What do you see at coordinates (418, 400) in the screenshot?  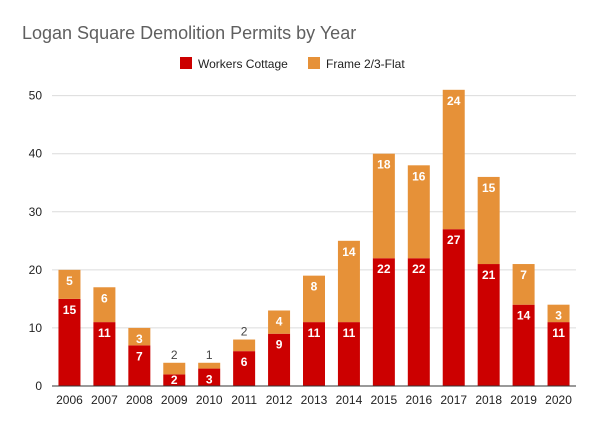 I see `x-tick-label-2016: 2016` at bounding box center [418, 400].